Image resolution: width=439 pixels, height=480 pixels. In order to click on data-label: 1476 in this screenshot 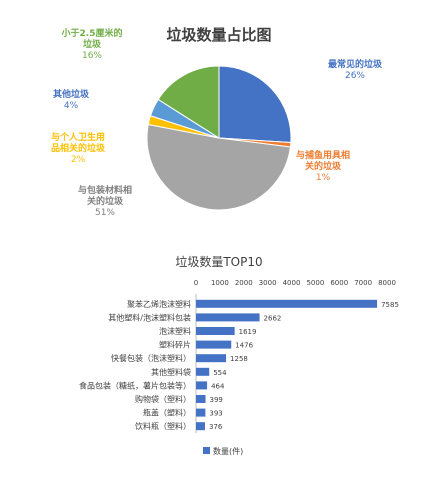, I will do `click(244, 346)`.